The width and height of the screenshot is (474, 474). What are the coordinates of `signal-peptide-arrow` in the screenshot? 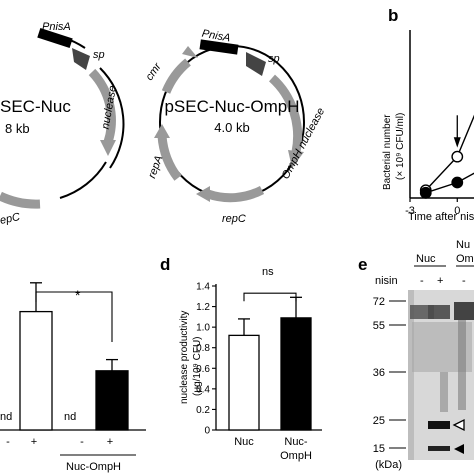 It's located at (81, 59).